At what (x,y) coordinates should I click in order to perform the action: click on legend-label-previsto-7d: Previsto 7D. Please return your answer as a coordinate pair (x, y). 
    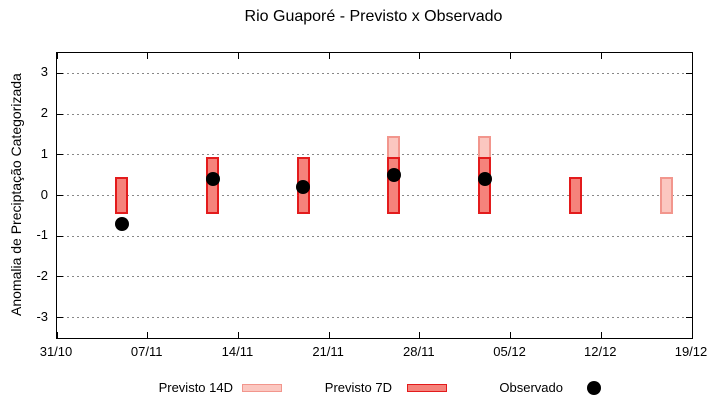
    Looking at the image, I should click on (358, 387).